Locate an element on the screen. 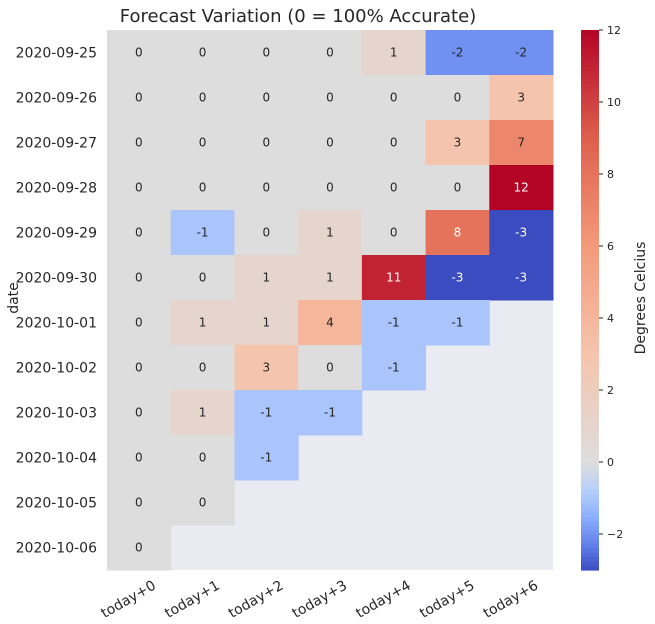 The image size is (655, 624). cell-value-label: 11 is located at coordinates (393, 278).